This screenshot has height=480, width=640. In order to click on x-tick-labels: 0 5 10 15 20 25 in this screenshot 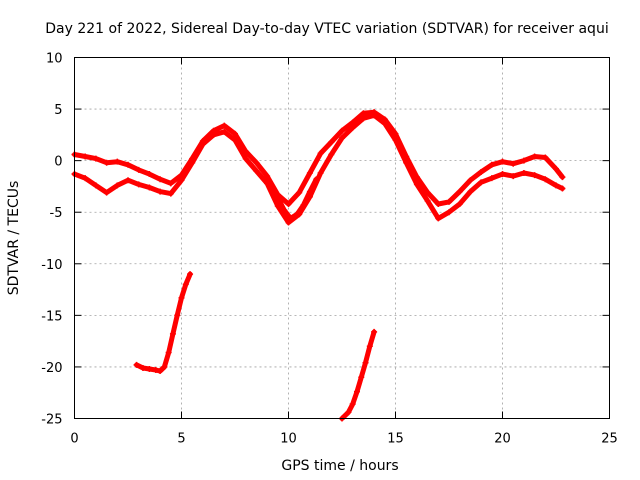, I will do `click(343, 439)`.